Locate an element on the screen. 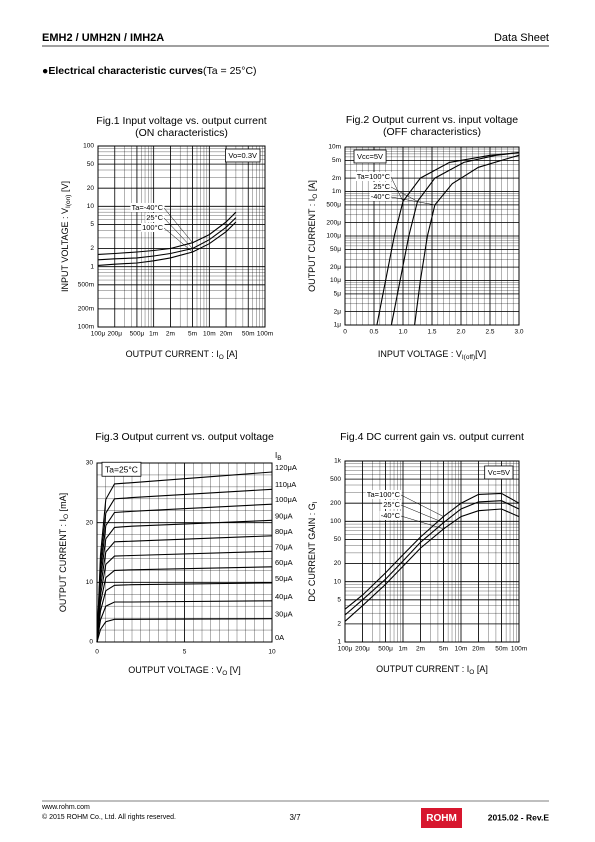 The height and width of the screenshot is (842, 595). y-axis-label-tail: [V] is located at coordinates (65, 188).